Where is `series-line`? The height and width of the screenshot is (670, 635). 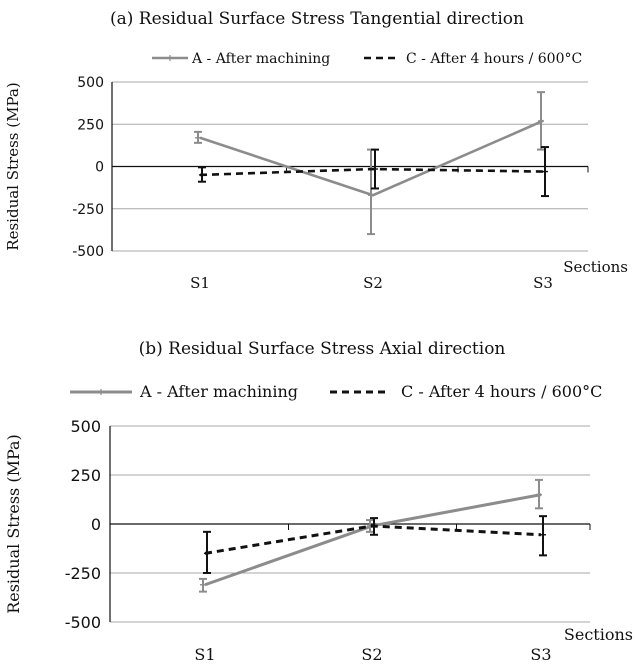
series-line is located at coordinates (373, 540).